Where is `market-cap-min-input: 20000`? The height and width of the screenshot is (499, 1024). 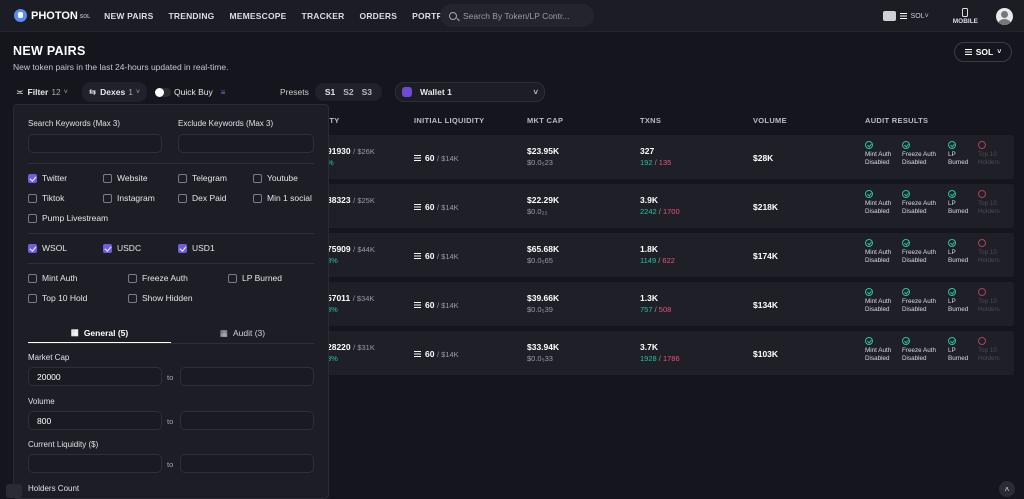 market-cap-min-input: 20000 is located at coordinates (95, 376).